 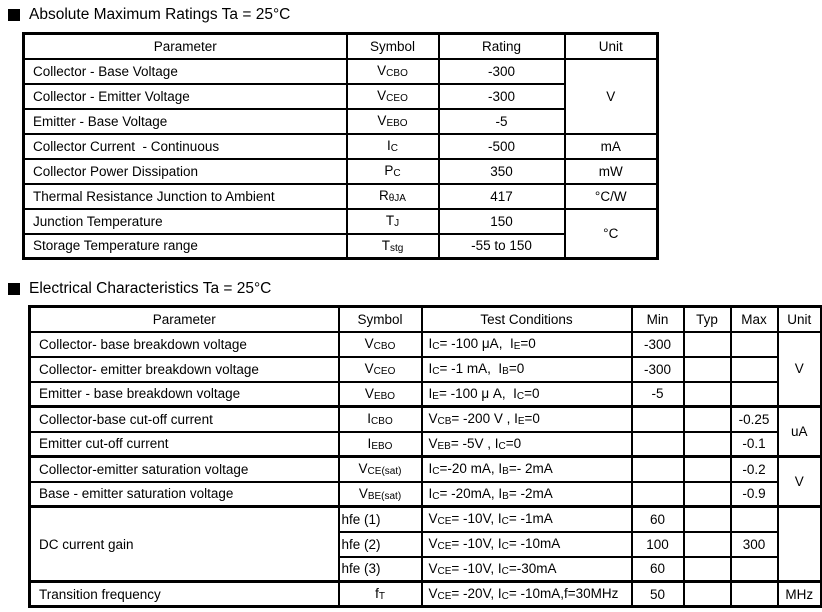 I want to click on table-row: Collector - Base Voltage VCBO -300 V, so click(x=340, y=96).